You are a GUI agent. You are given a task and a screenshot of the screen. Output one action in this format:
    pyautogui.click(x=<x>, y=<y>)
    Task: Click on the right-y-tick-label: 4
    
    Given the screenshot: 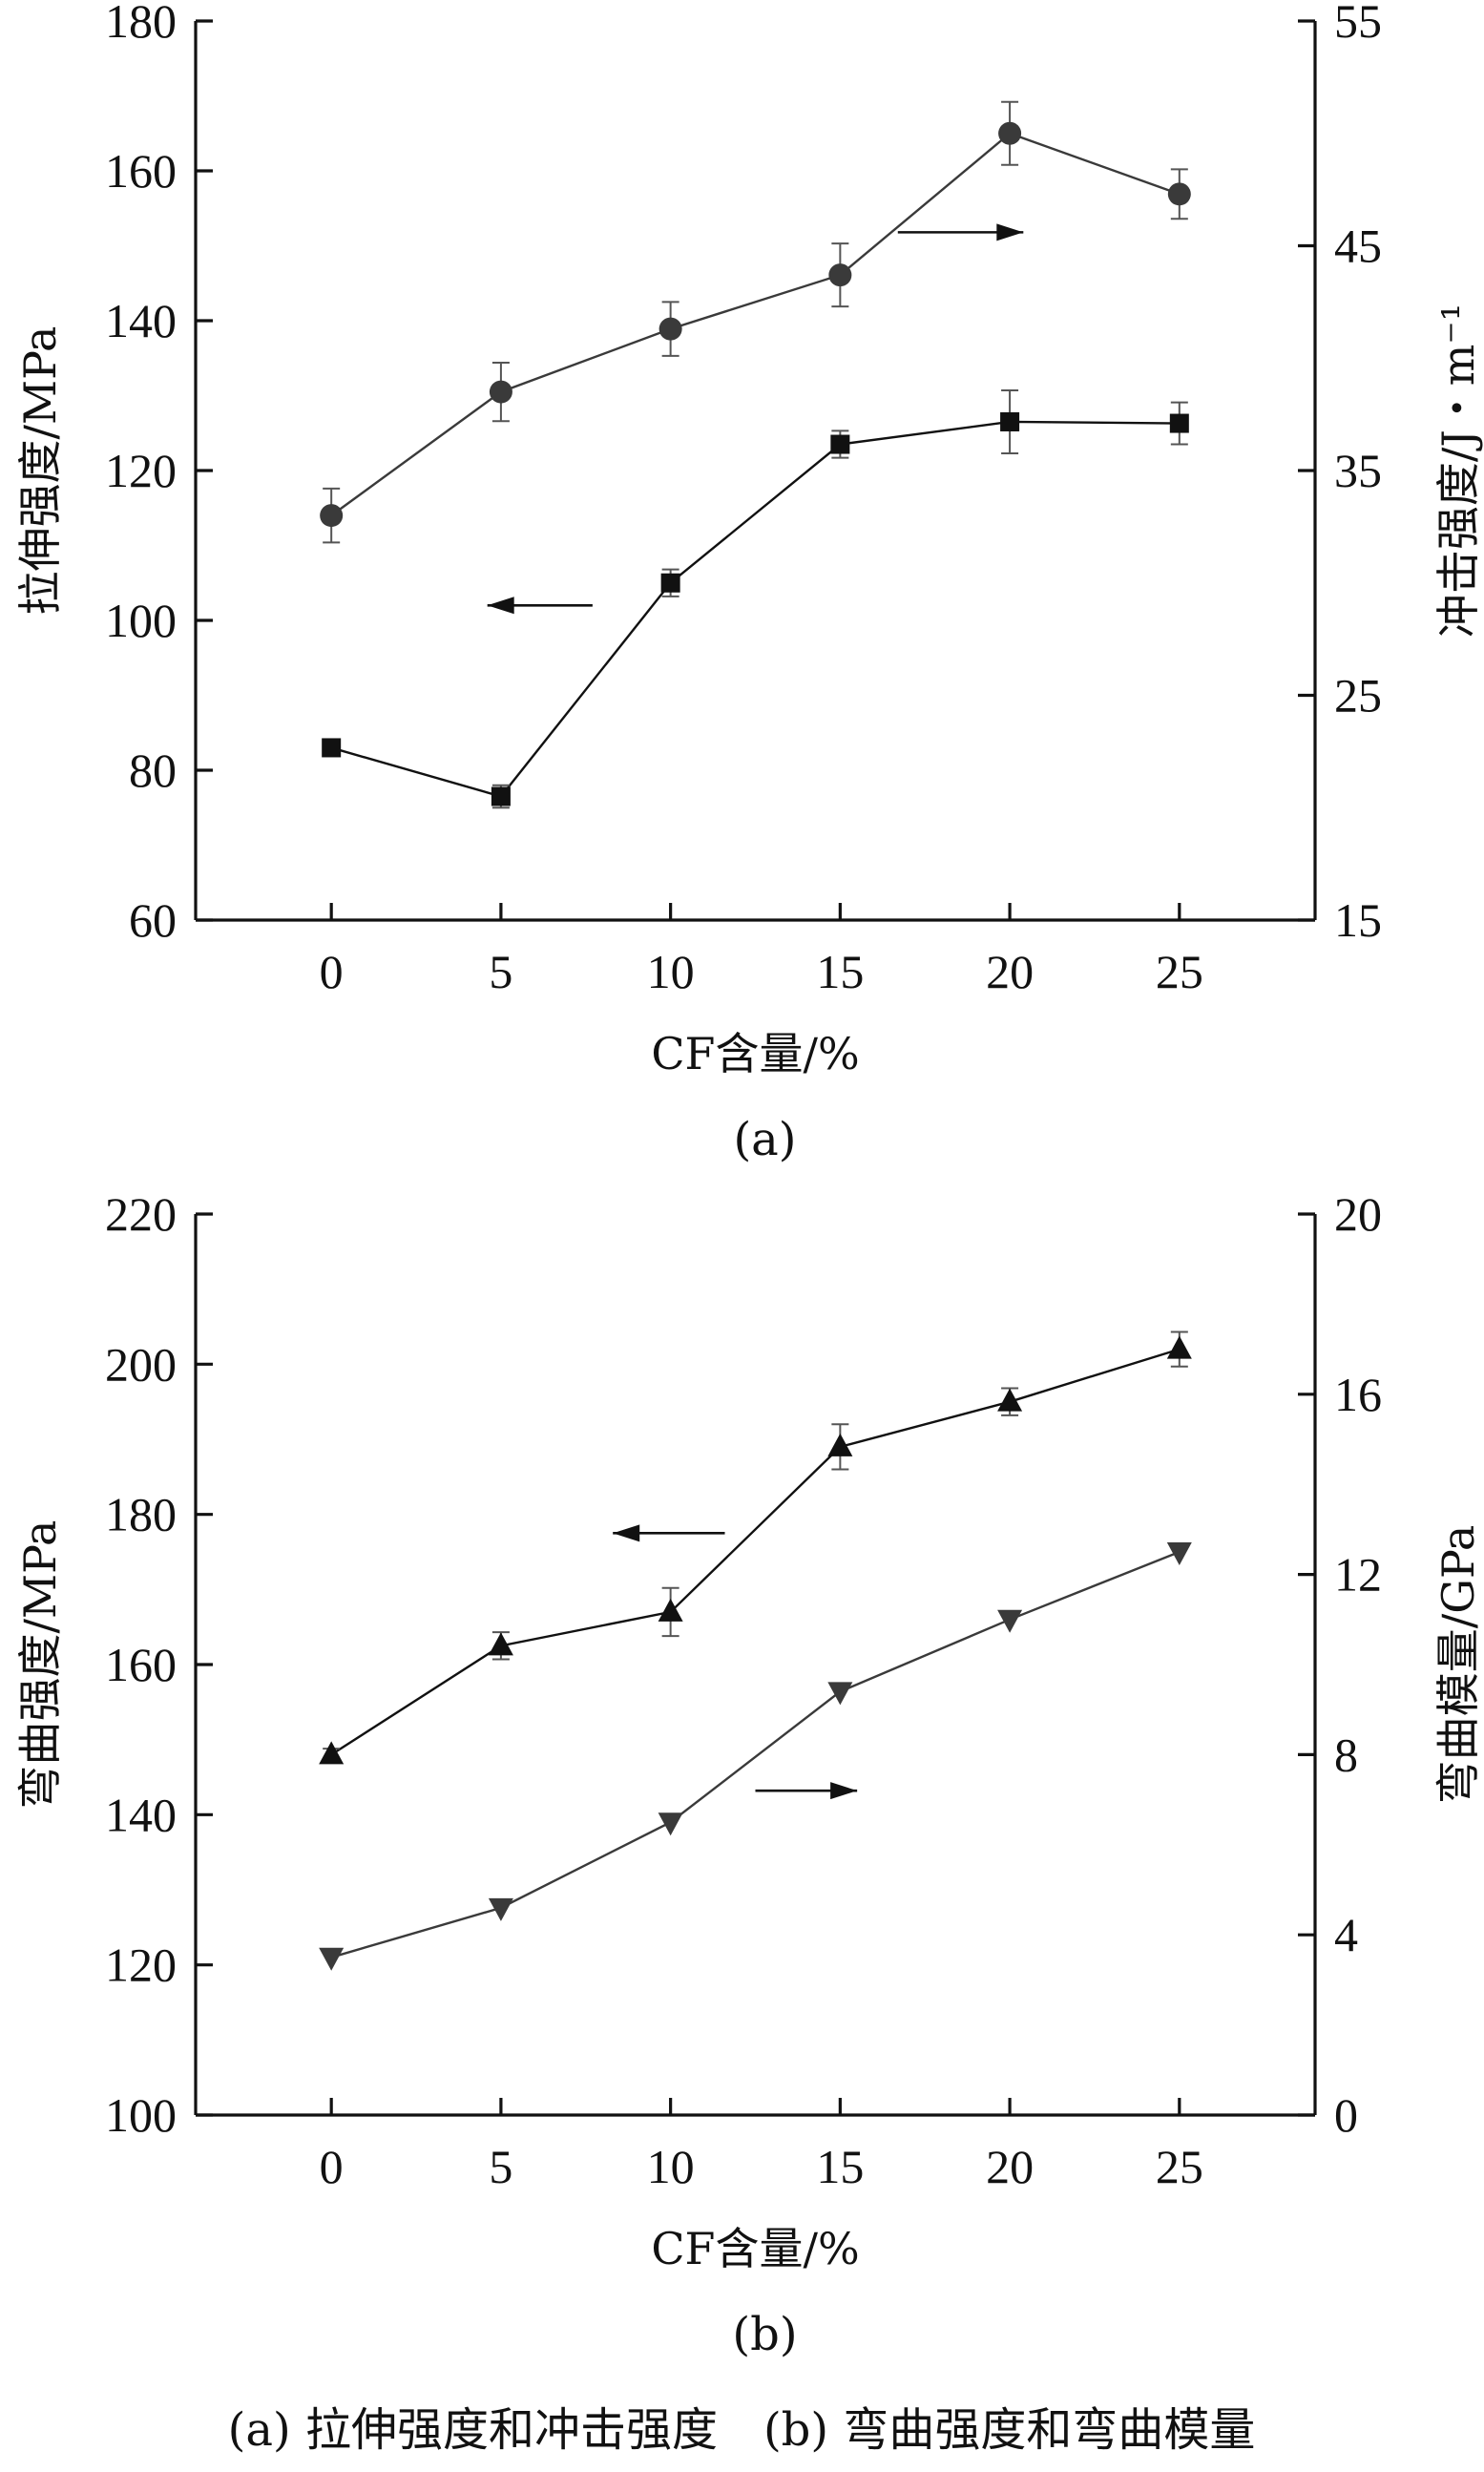 What is the action you would take?
    pyautogui.click(x=1346, y=1934)
    